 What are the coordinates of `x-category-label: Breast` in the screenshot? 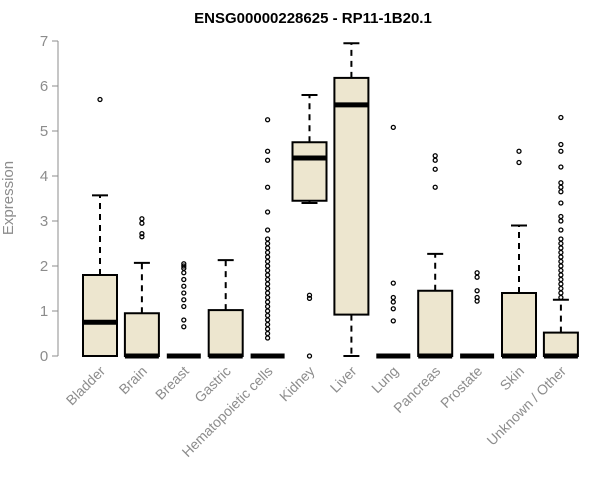 It's located at (172, 383).